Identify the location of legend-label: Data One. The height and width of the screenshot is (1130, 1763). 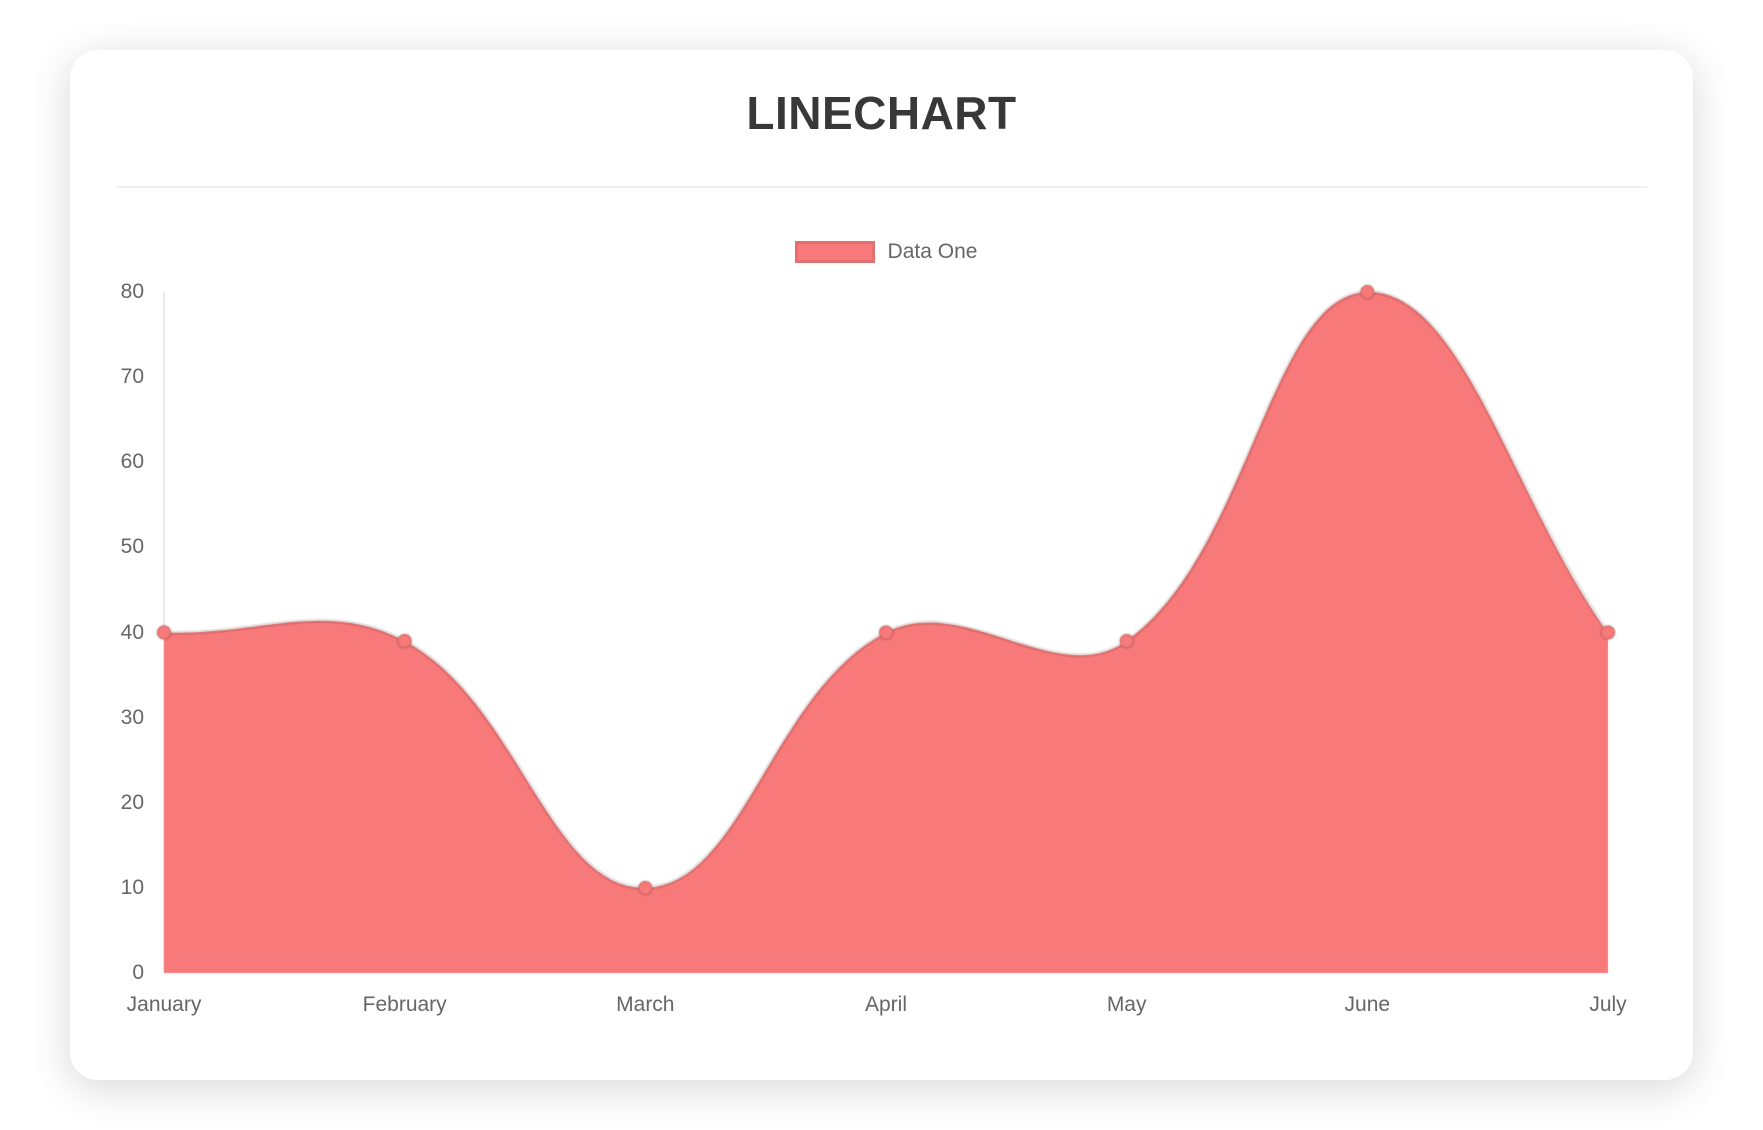
(932, 251).